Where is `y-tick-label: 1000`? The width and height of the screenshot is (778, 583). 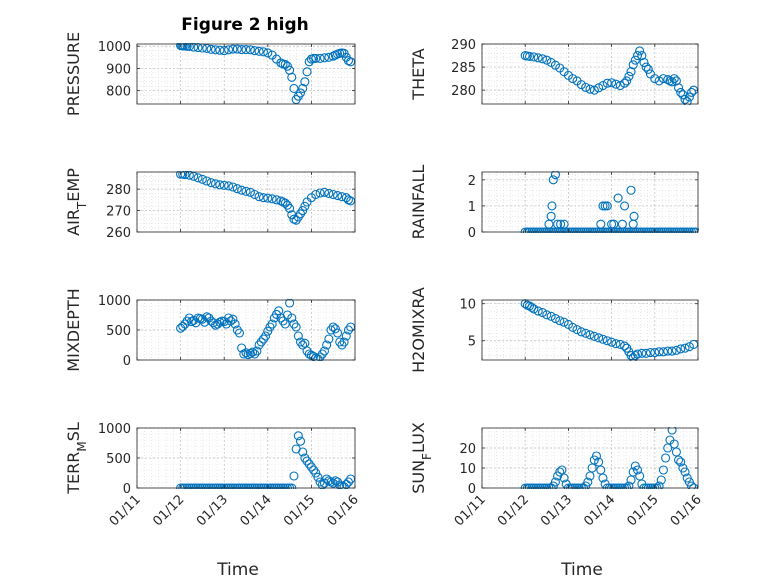
y-tick-label: 1000 is located at coordinates (114, 47).